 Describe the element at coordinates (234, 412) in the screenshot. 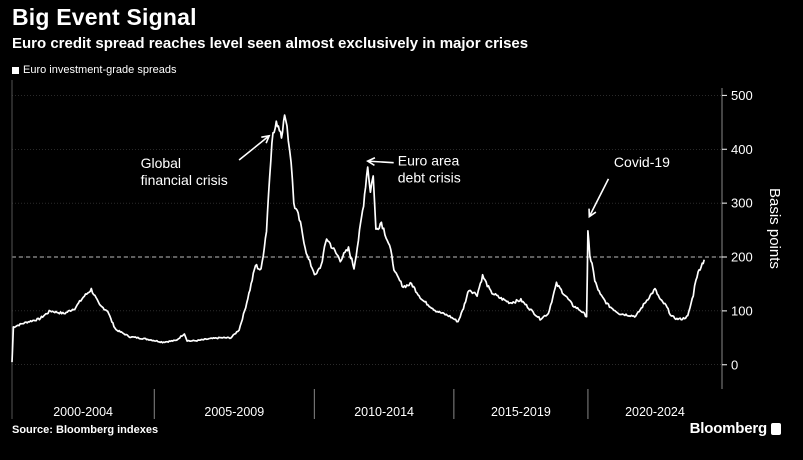

I see `xtick-label-2005-2009: 2005-2009` at that location.